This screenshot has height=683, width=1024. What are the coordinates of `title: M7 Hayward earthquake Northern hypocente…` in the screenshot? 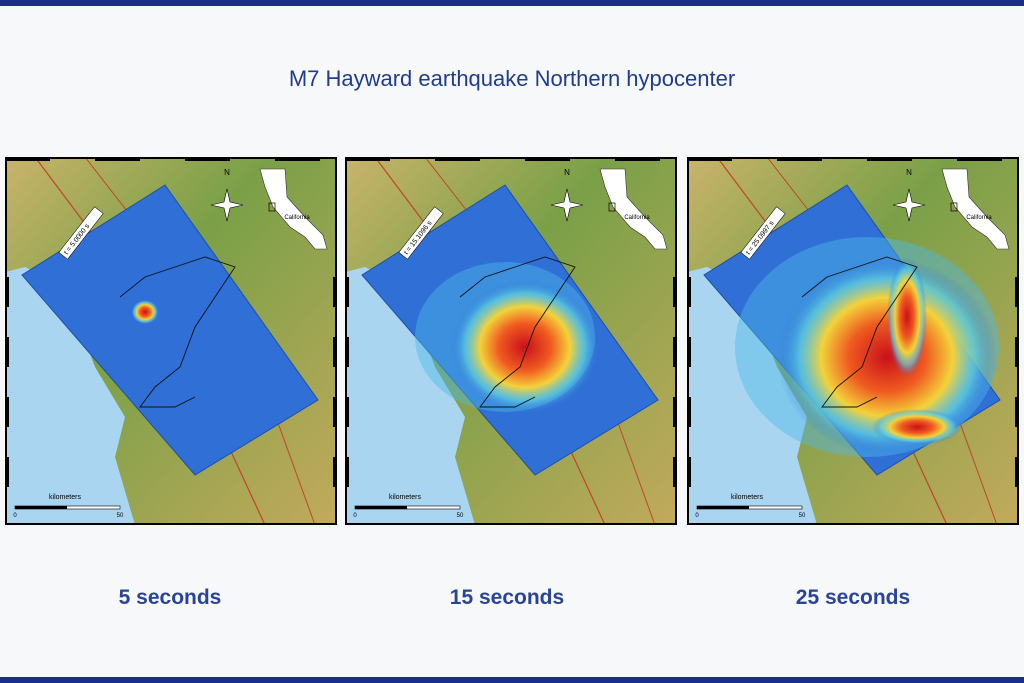 It's located at (512, 78).